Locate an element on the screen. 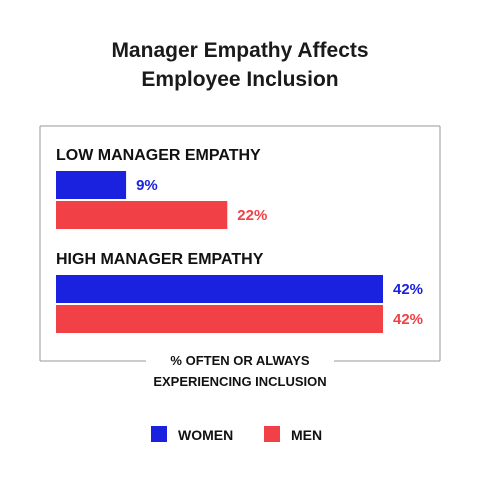 This screenshot has height=480, width=480. bar-low-men is located at coordinates (142, 215).